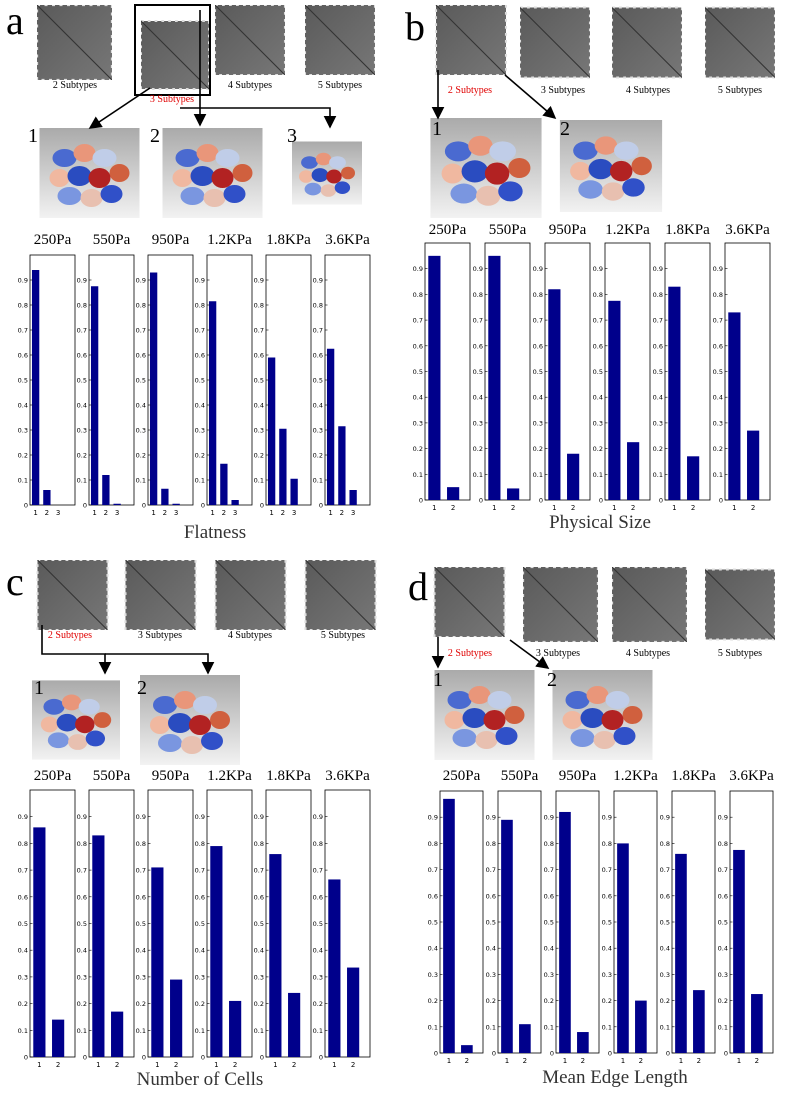 This screenshot has width=787, height=1093. What do you see at coordinates (292, 136) in the screenshot?
I see `cluster-number: 3` at bounding box center [292, 136].